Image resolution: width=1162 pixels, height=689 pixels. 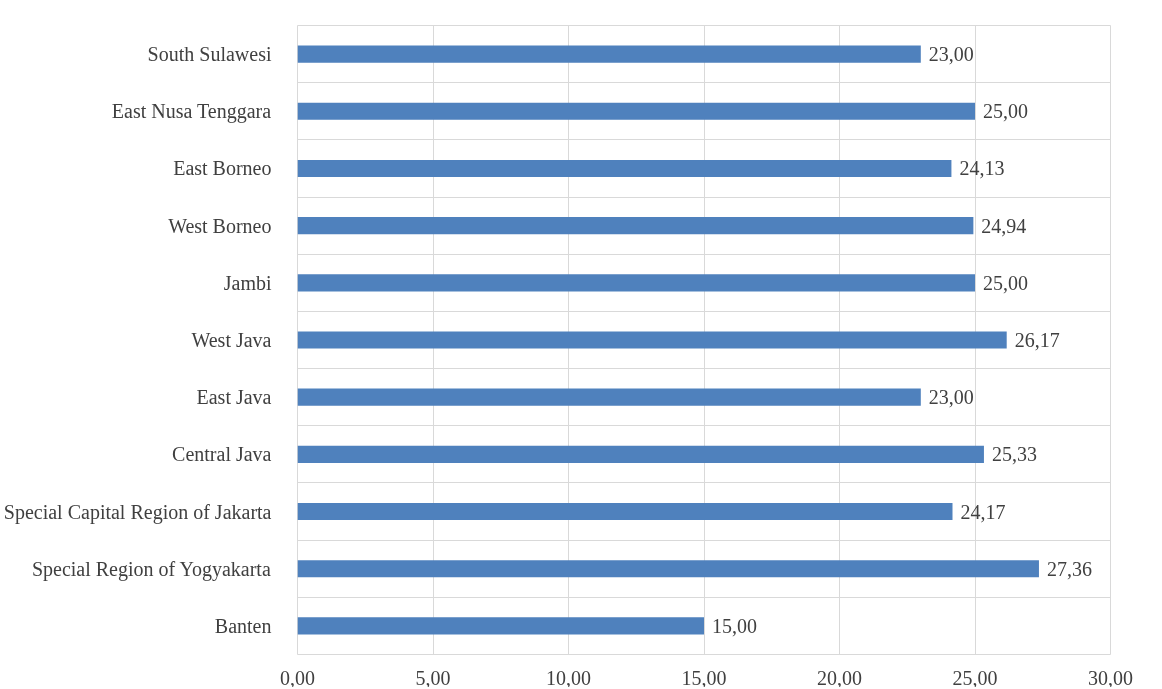 What do you see at coordinates (433, 677) in the screenshot?
I see `x-tick-label: 5,00` at bounding box center [433, 677].